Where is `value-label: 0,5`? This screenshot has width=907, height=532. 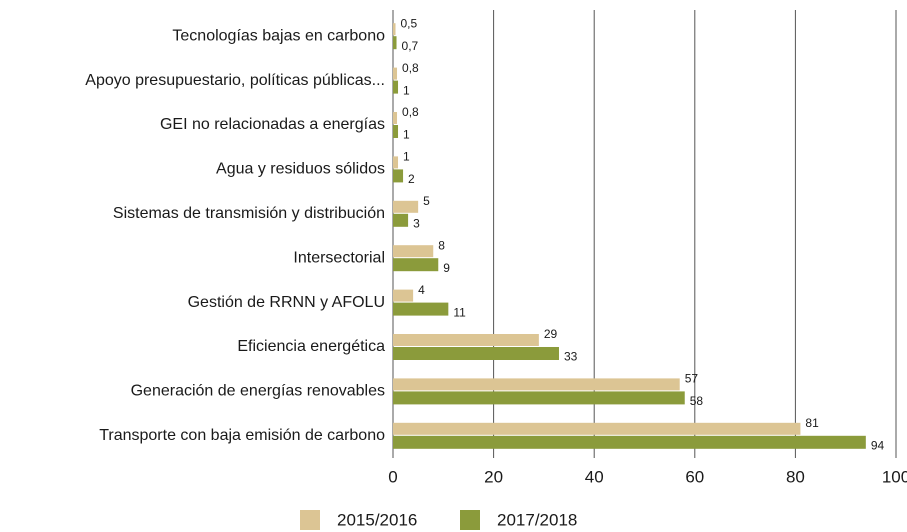 value-label: 0,5 is located at coordinates (409, 23).